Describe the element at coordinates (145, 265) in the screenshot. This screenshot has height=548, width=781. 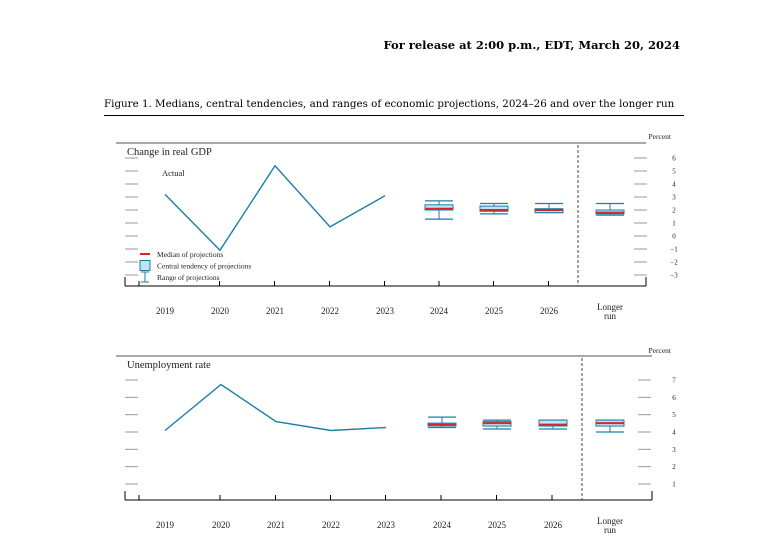
I see `legend-central-swatch` at that location.